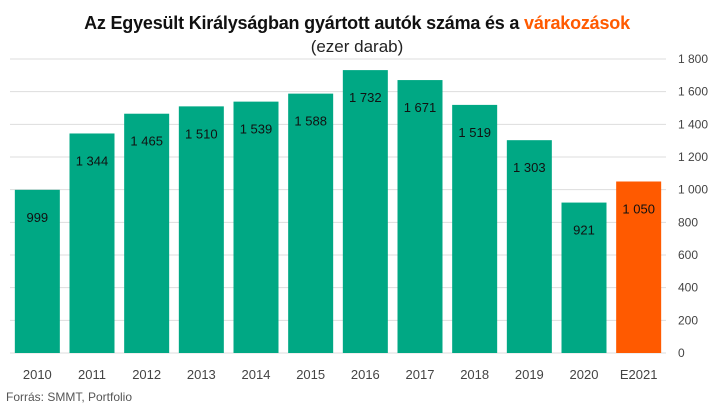 Image resolution: width=714 pixels, height=409 pixels. I want to click on y-tick-label: 1 400, so click(693, 124).